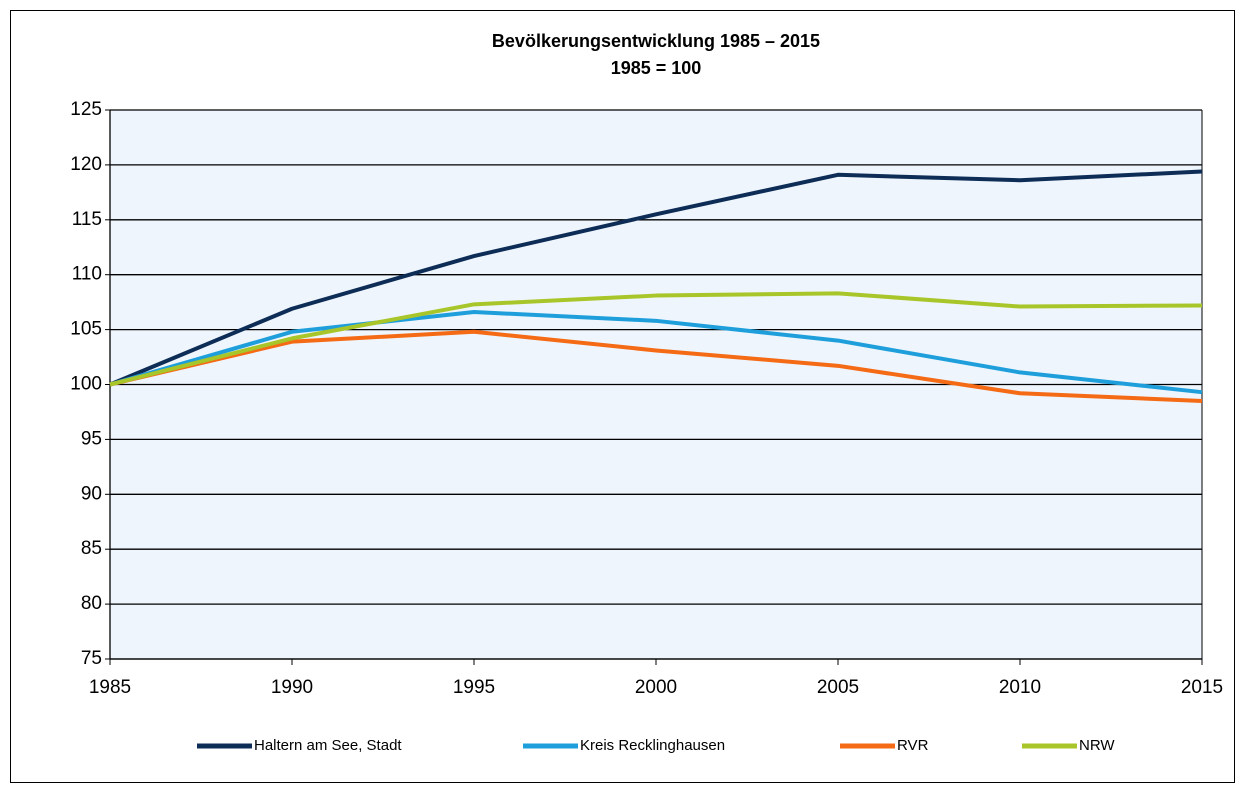  Describe the element at coordinates (86, 164) in the screenshot. I see `y-tick-label: 120` at that location.